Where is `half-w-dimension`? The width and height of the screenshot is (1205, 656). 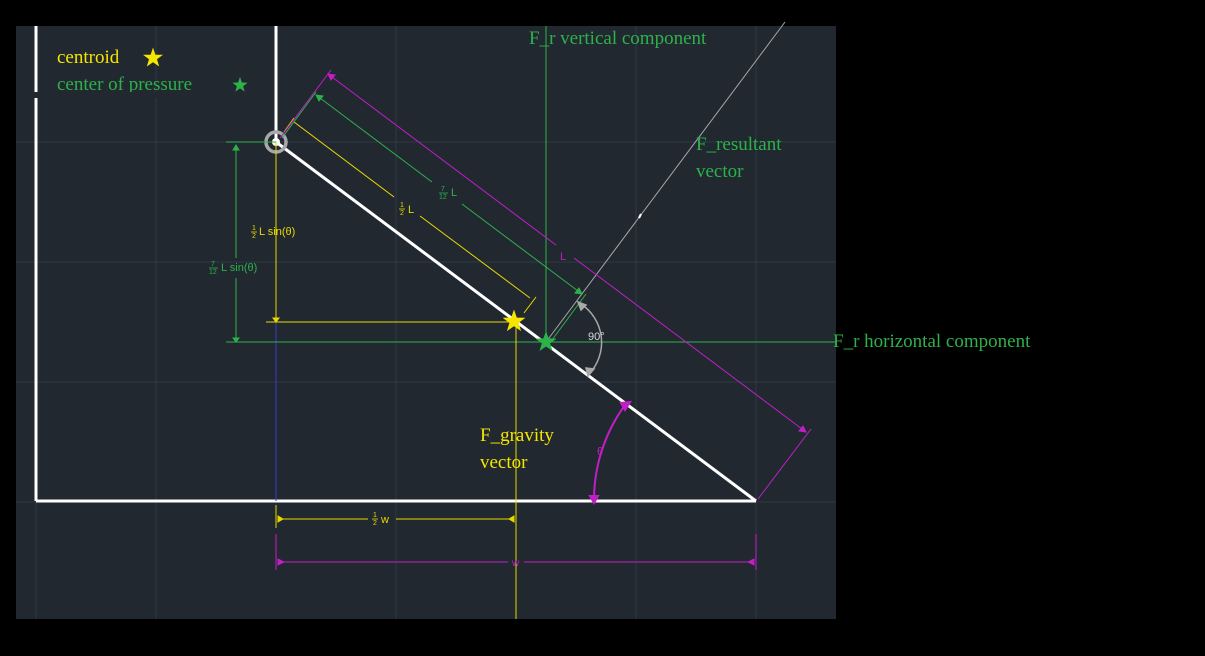
half-w-dimension is located at coordinates (395, 516).